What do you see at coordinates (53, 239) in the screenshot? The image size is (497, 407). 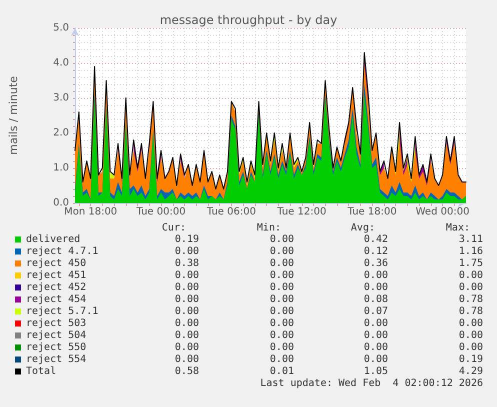 I see `legend-label: delivered` at bounding box center [53, 239].